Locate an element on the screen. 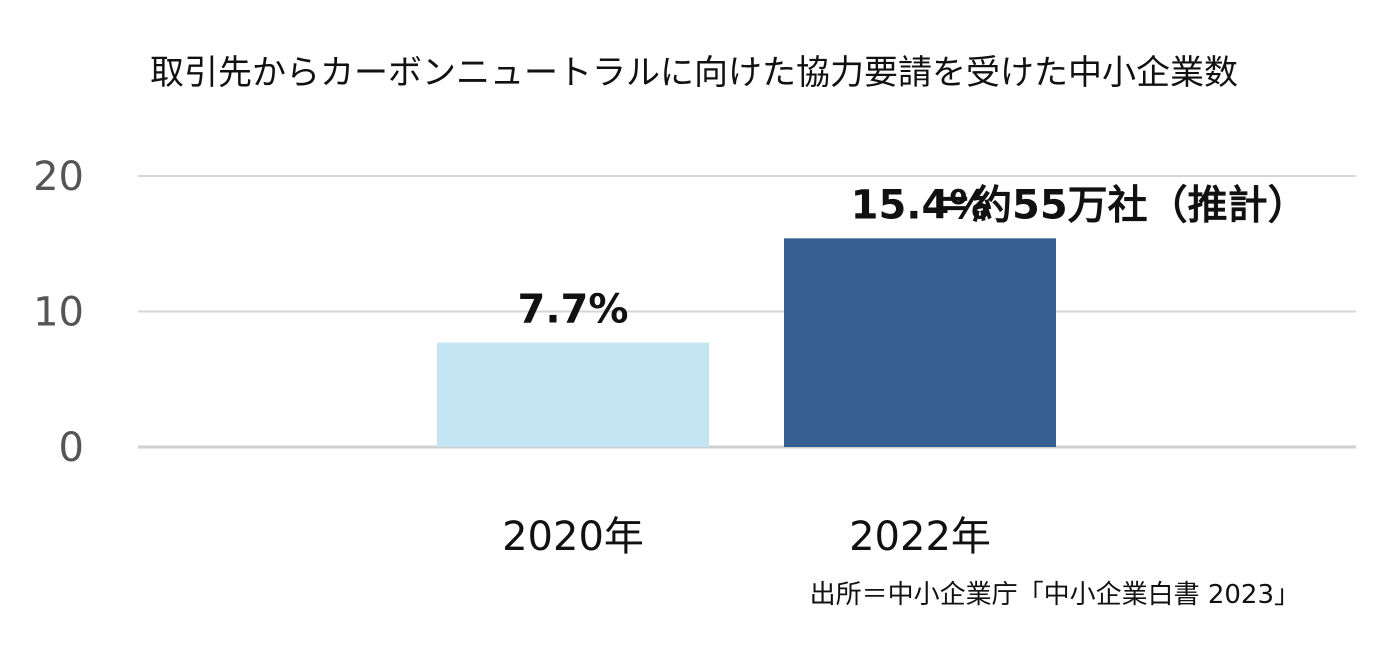  data-label: 15.4% is located at coordinates (920, 205).